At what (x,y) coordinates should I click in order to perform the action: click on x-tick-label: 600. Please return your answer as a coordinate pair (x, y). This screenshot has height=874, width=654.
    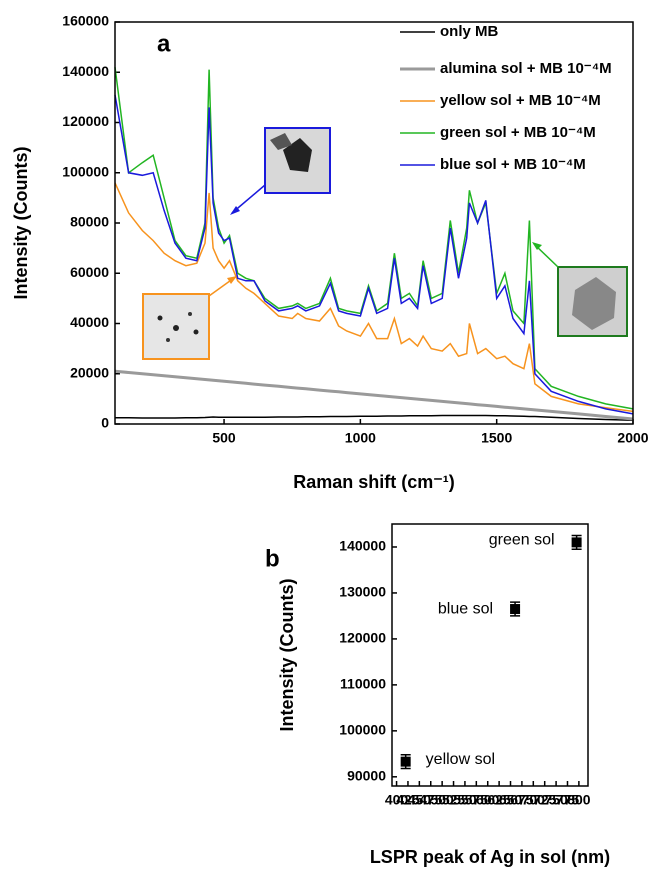
    Looking at the image, I should click on (488, 800).